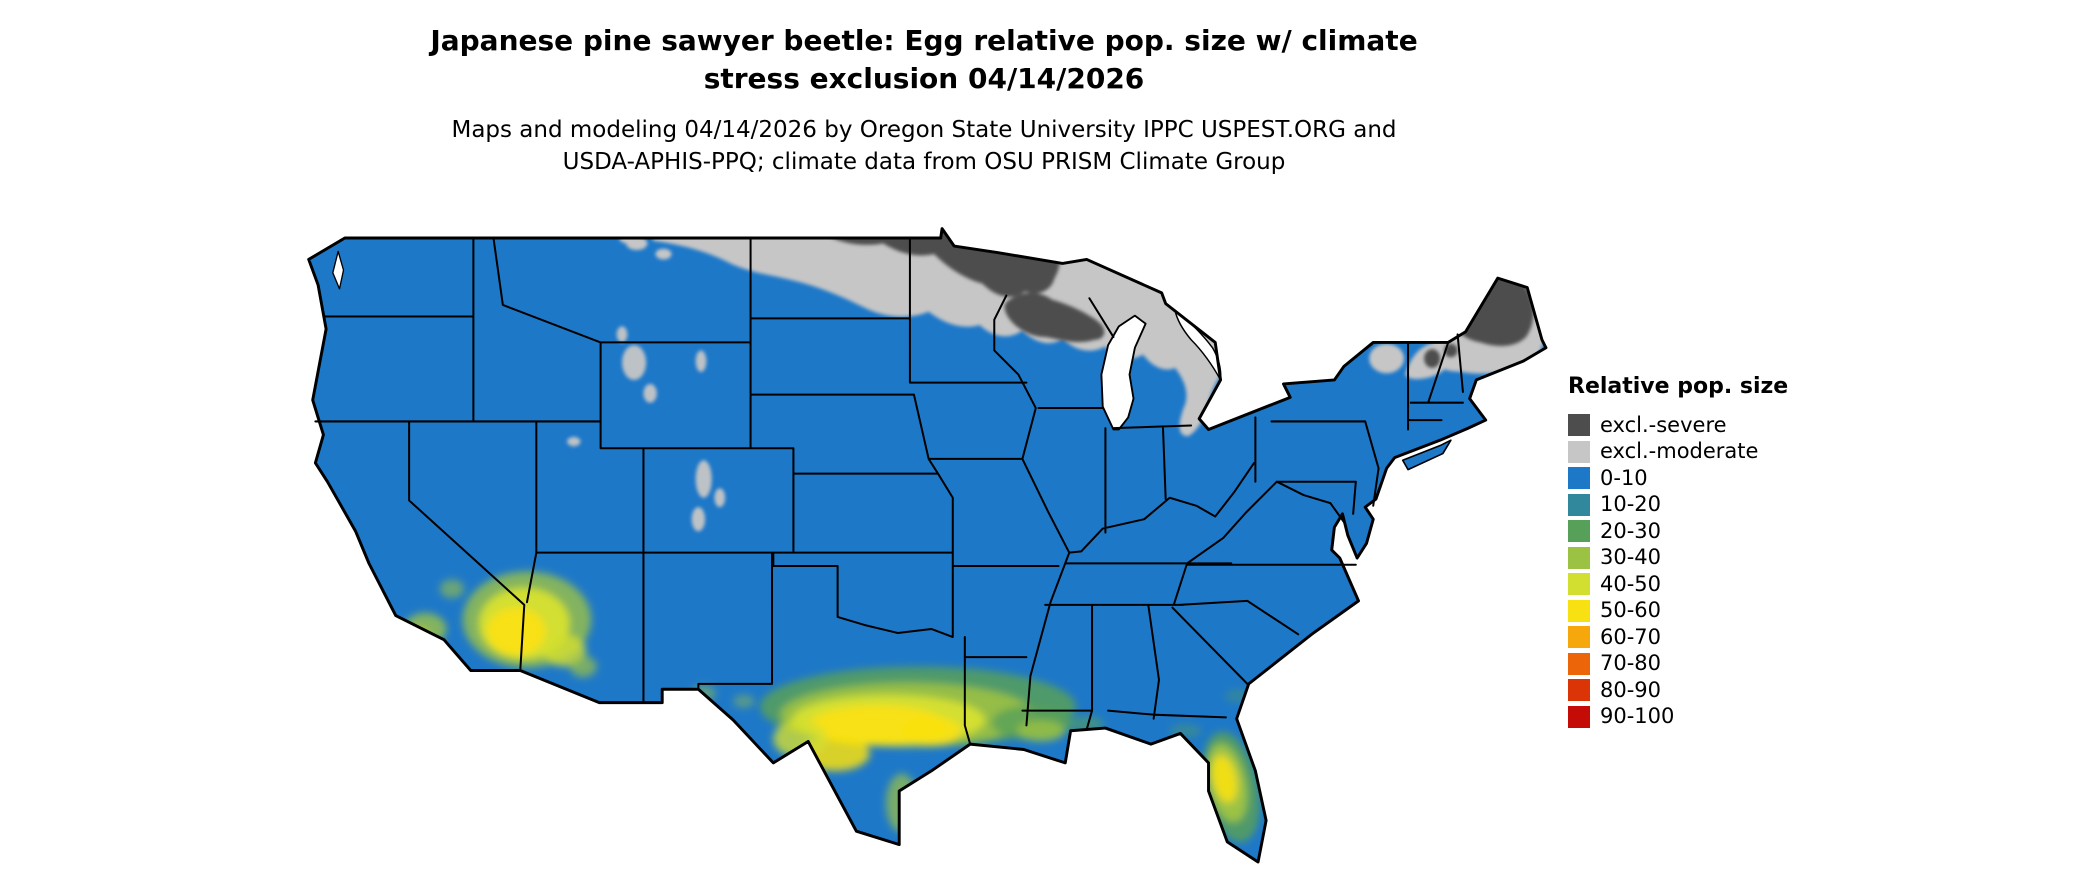 The height and width of the screenshot is (892, 2100). I want to click on lake-michigan, so click(1123, 372).